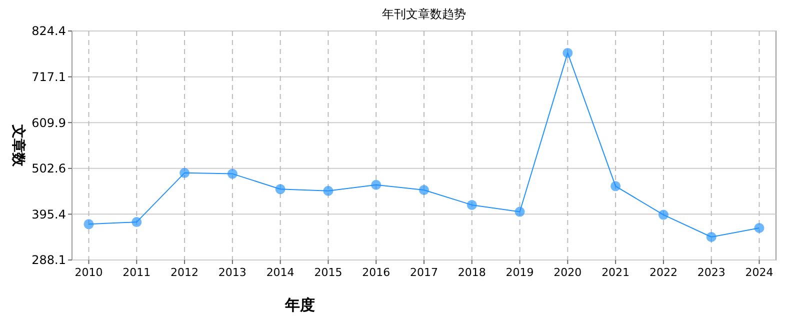  Describe the element at coordinates (232, 272) in the screenshot. I see `x-tick-label: 2013` at that location.